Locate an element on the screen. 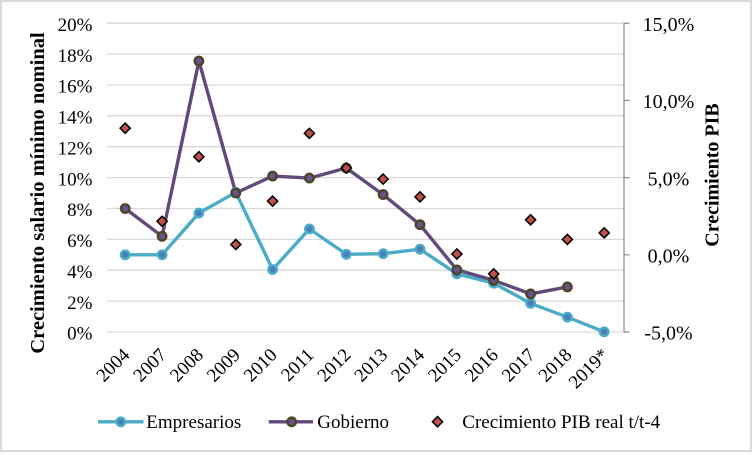 This screenshot has width=752, height=455. svg-text: 2019* is located at coordinates (589, 369).